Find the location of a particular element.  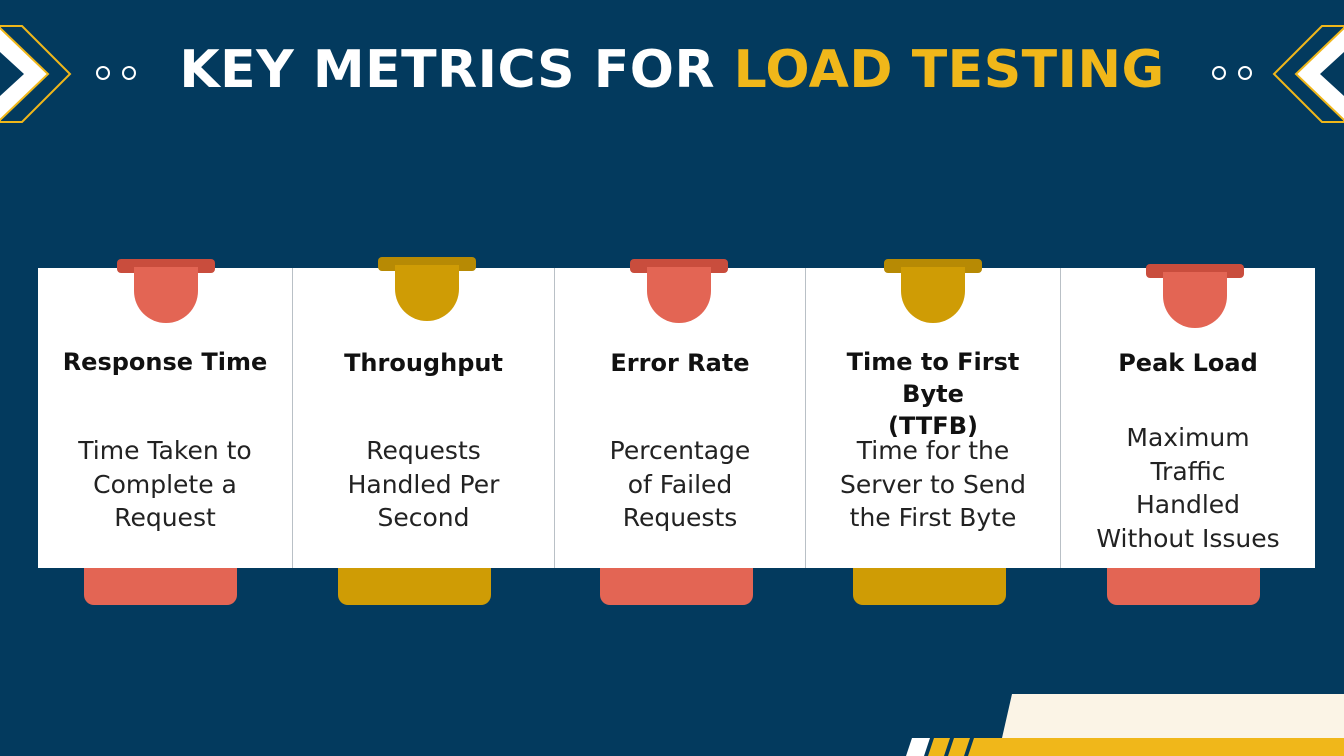

metric-name: Error Rate is located at coordinates (680, 363).